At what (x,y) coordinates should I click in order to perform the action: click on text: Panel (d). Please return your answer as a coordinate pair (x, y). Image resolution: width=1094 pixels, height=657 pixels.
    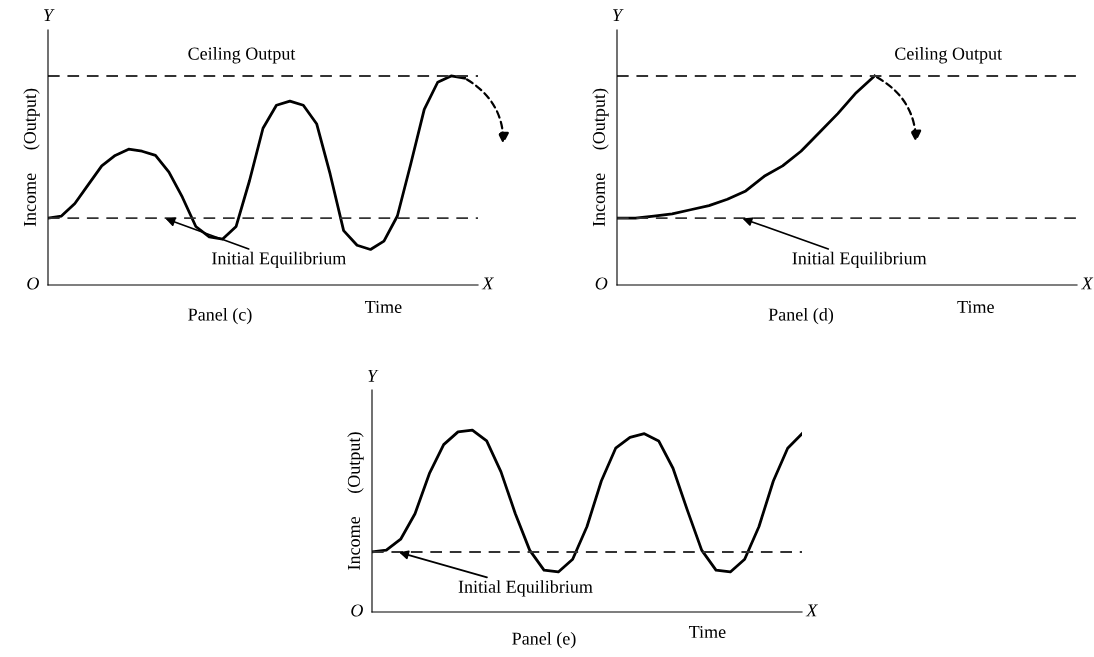
    Looking at the image, I should click on (801, 316).